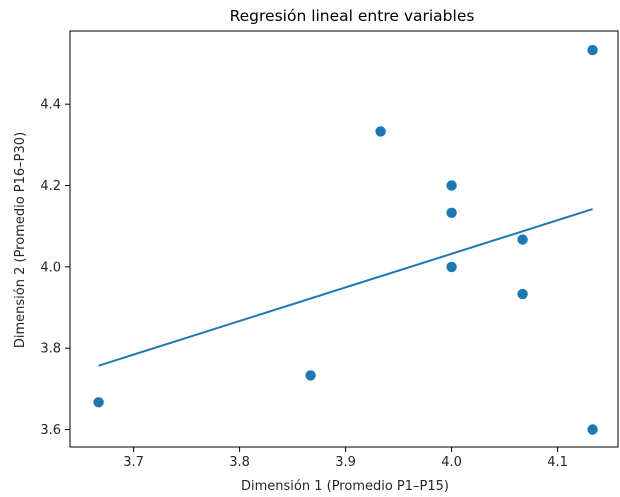 This screenshot has height=497, width=620. What do you see at coordinates (451, 462) in the screenshot?
I see `x-tick-label: 4.0` at bounding box center [451, 462].